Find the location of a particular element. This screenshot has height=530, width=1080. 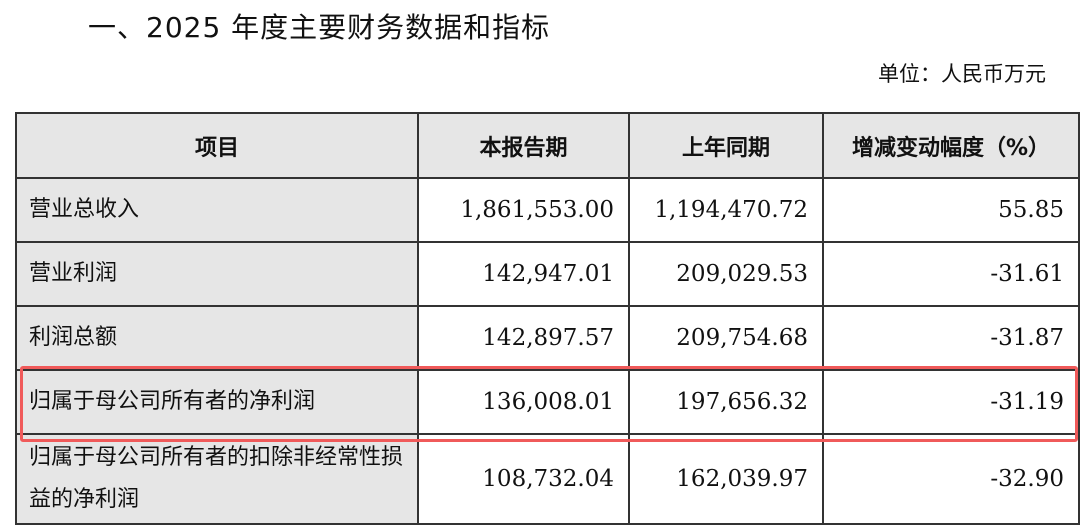

header-change: 增减变动幅度（%） is located at coordinates (951, 145).